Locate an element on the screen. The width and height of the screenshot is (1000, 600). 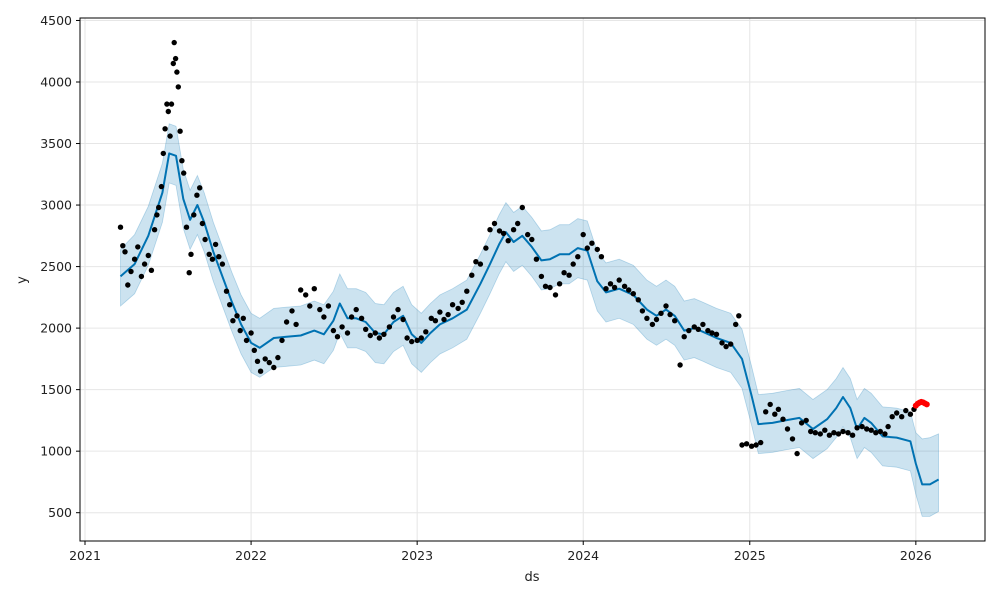
y-tick-label: 1000 is located at coordinates (56, 451).